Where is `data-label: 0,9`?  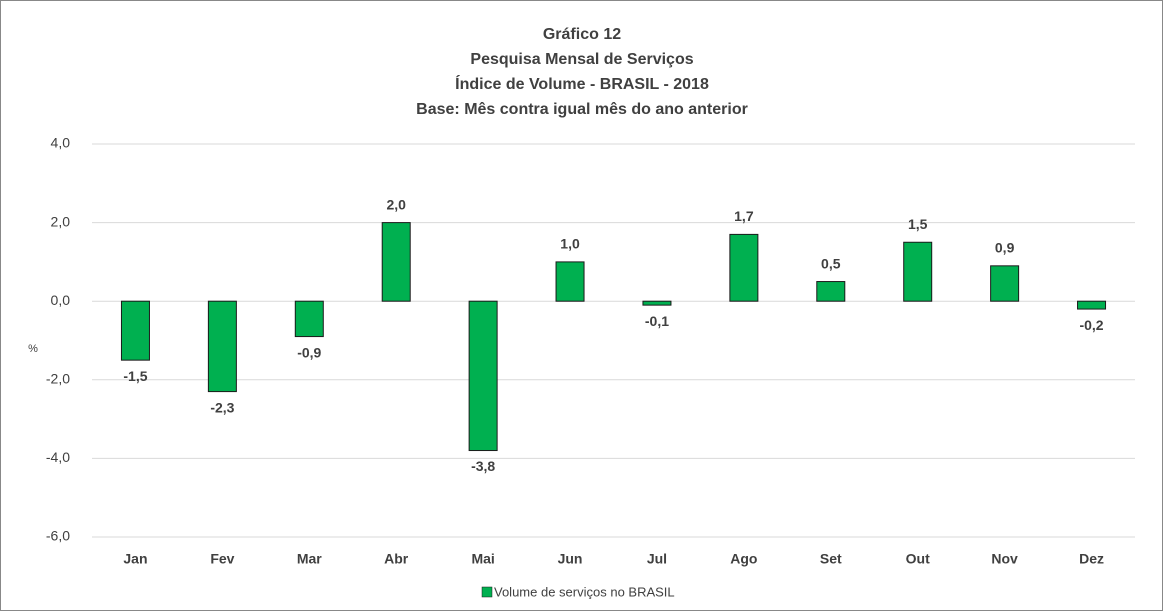
data-label: 0,9 is located at coordinates (1005, 248).